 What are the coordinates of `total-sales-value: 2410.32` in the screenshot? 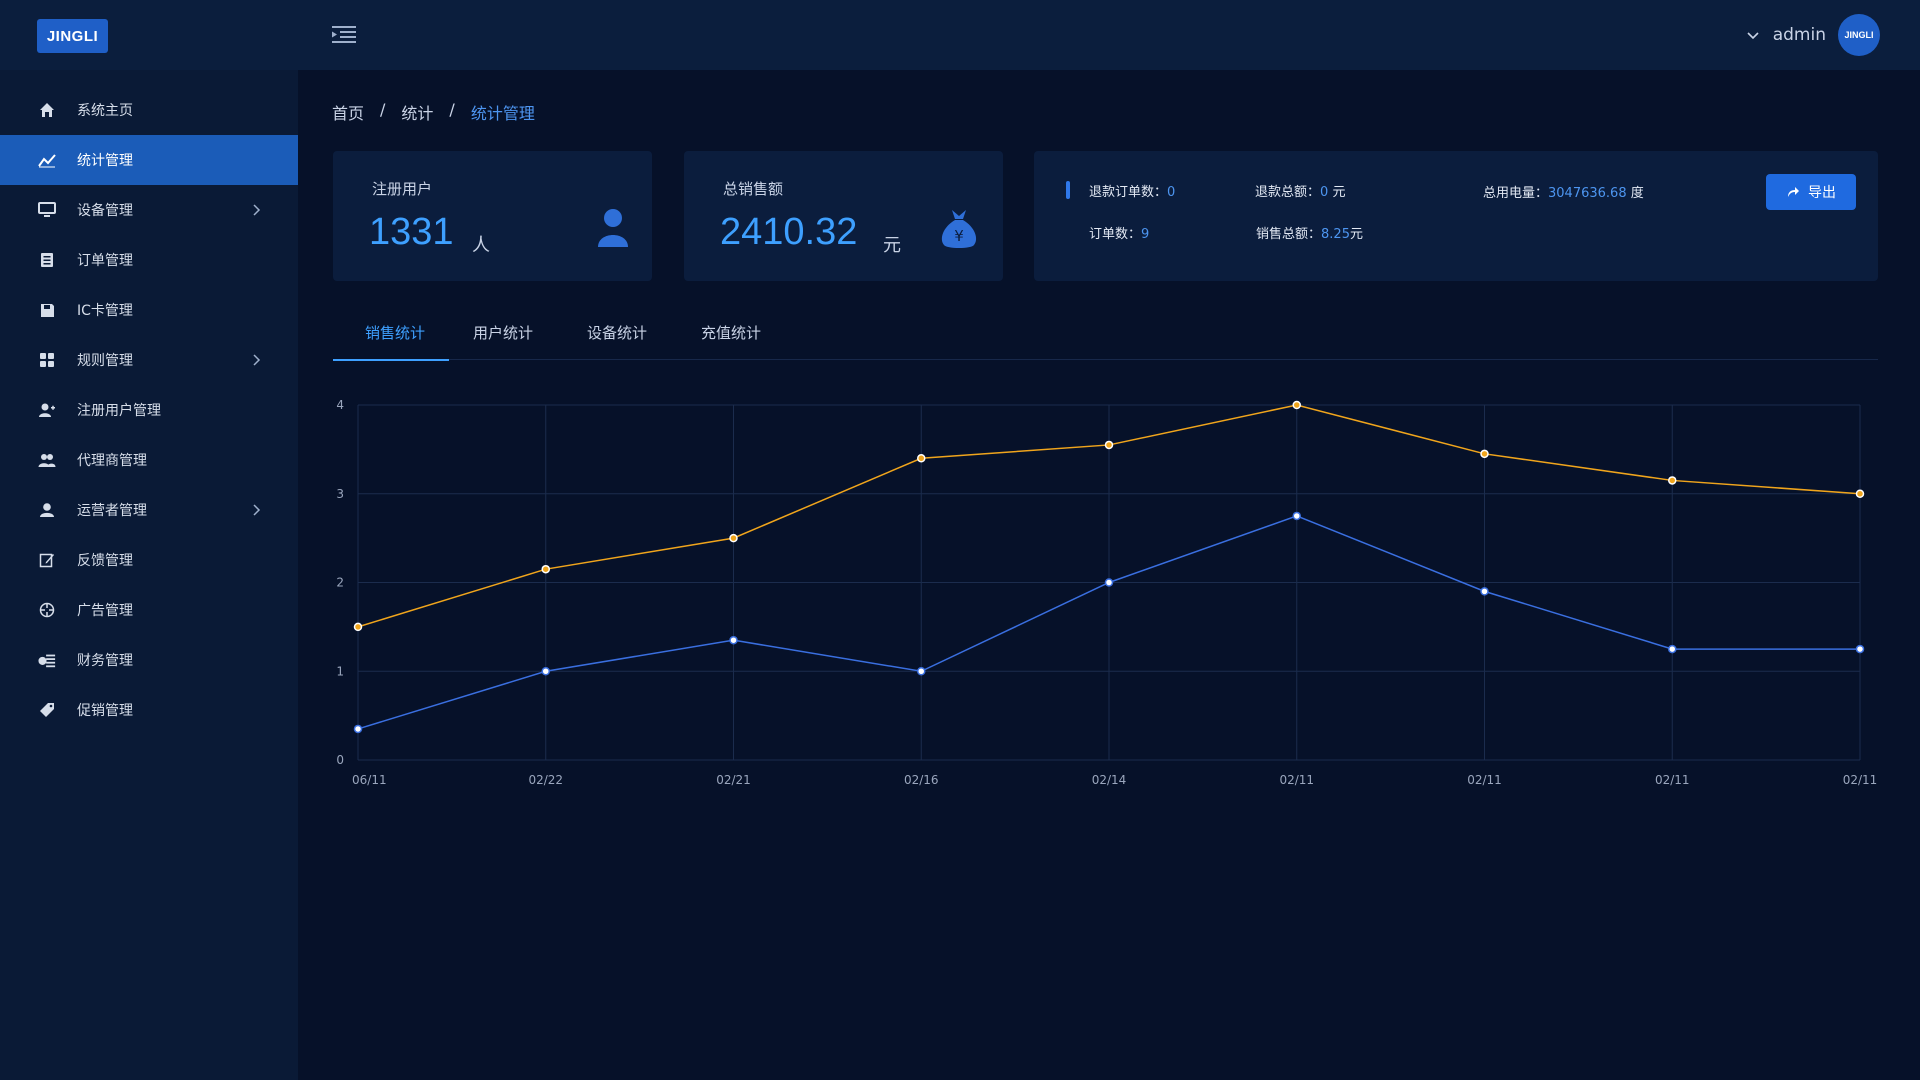 It's located at (789, 232).